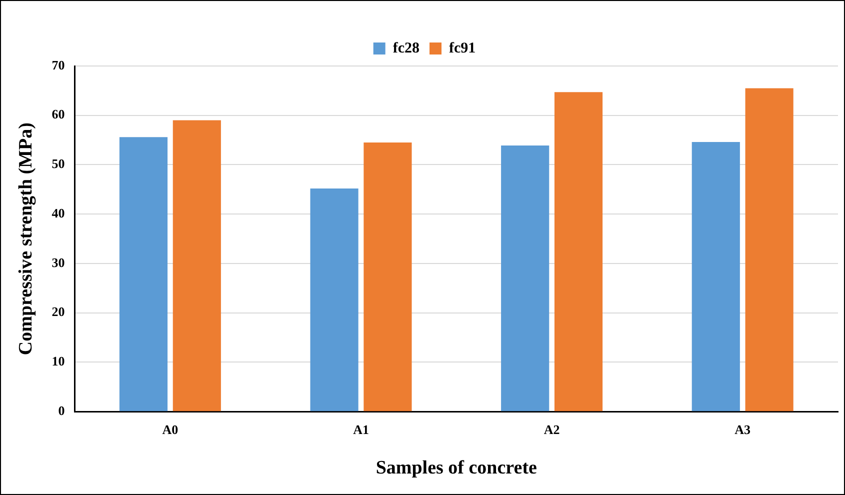 The width and height of the screenshot is (845, 495). What do you see at coordinates (552, 429) in the screenshot?
I see `x-tick-label: A2` at bounding box center [552, 429].